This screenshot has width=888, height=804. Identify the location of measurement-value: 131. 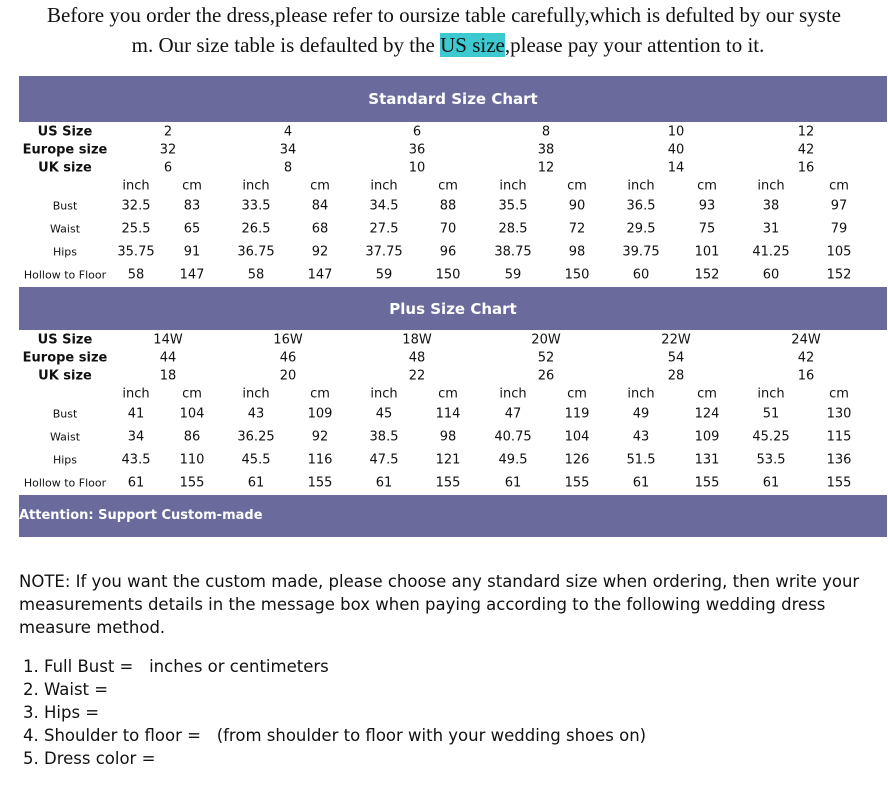
(707, 460).